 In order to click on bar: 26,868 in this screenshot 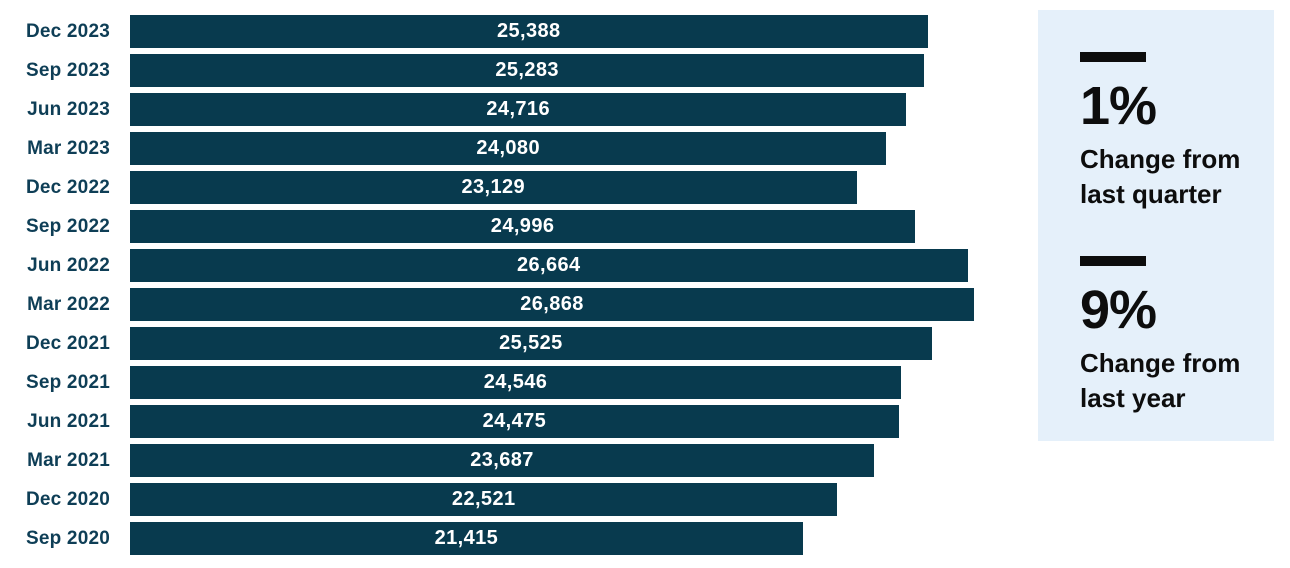, I will do `click(552, 304)`.